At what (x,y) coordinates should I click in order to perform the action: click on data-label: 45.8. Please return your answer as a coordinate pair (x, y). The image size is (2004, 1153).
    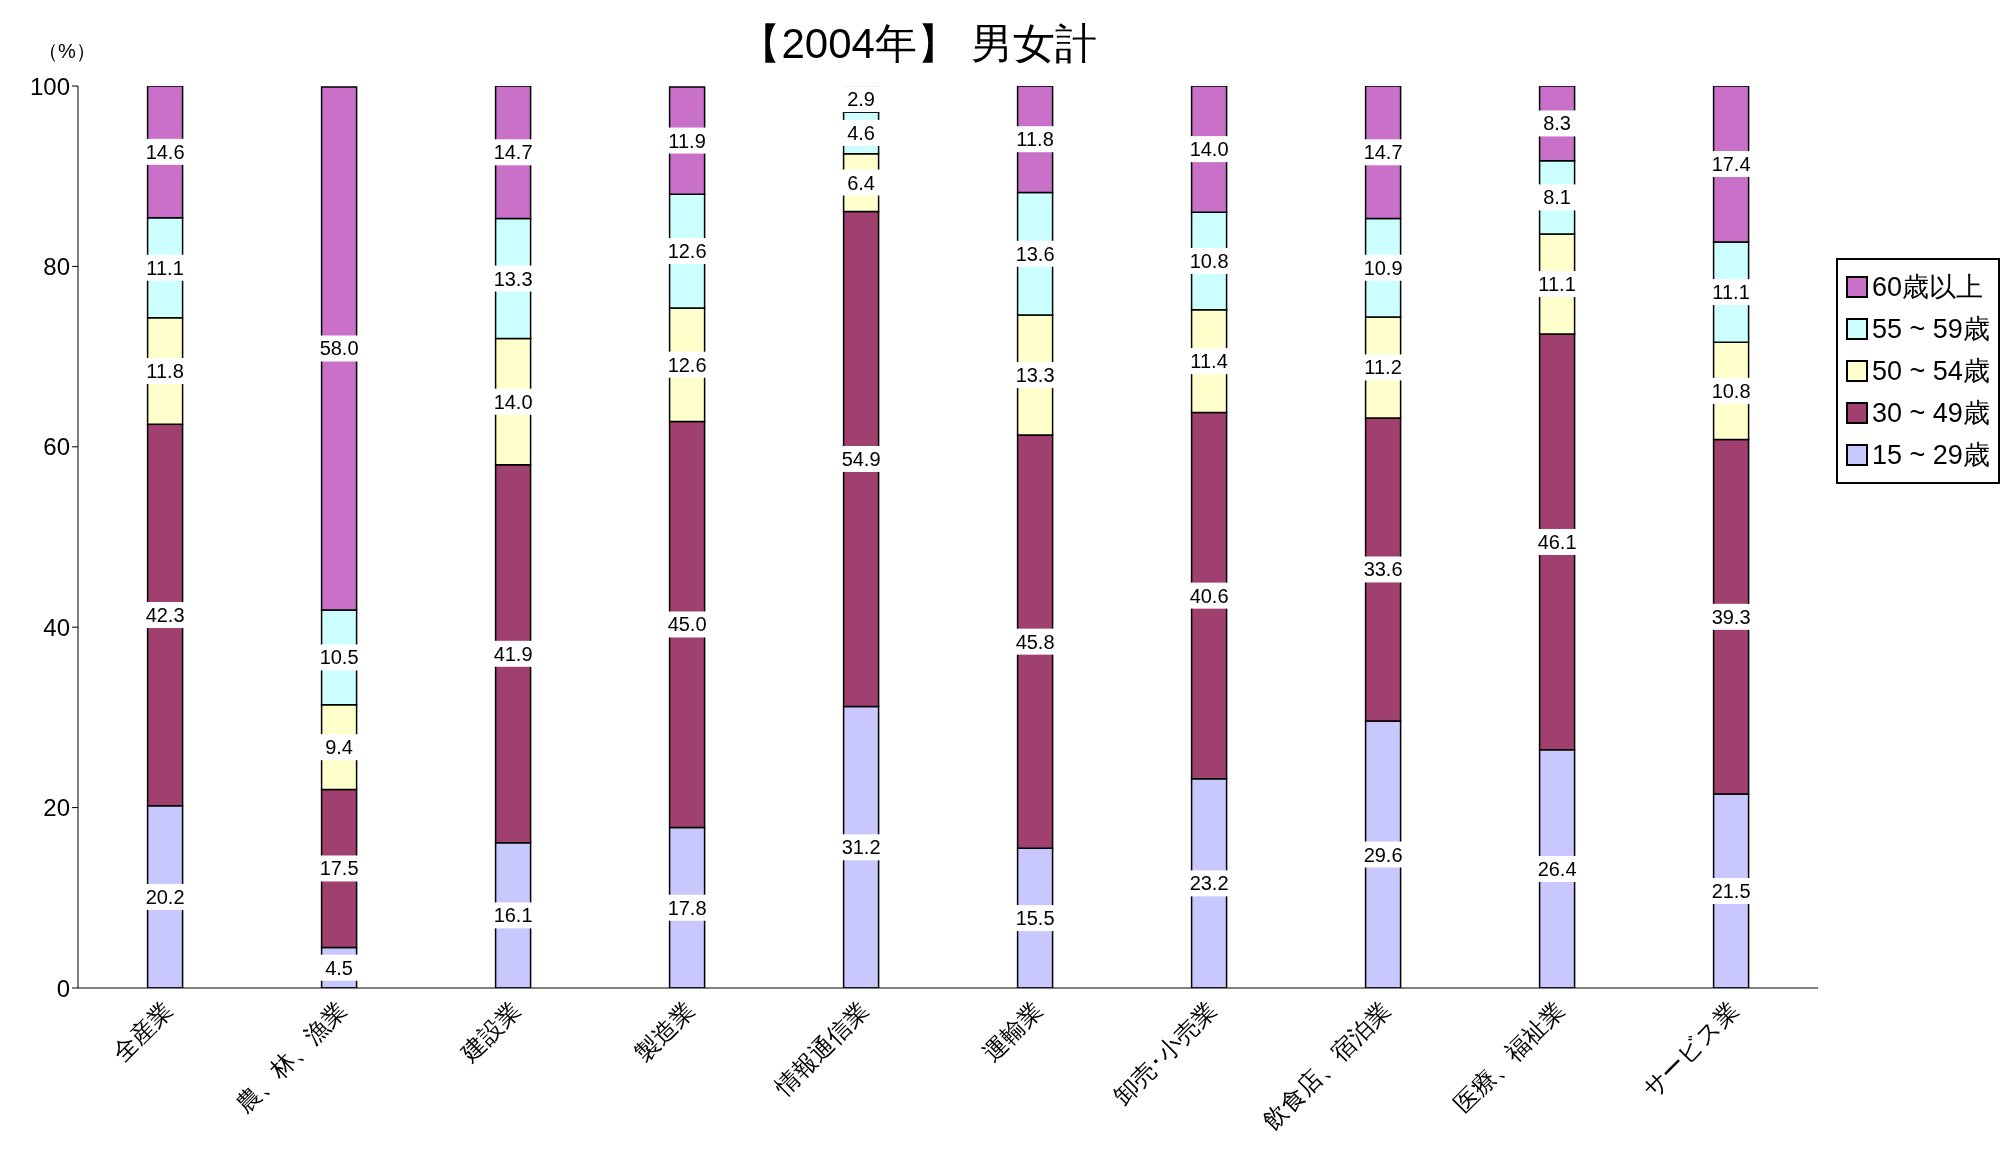
    Looking at the image, I should click on (1035, 641).